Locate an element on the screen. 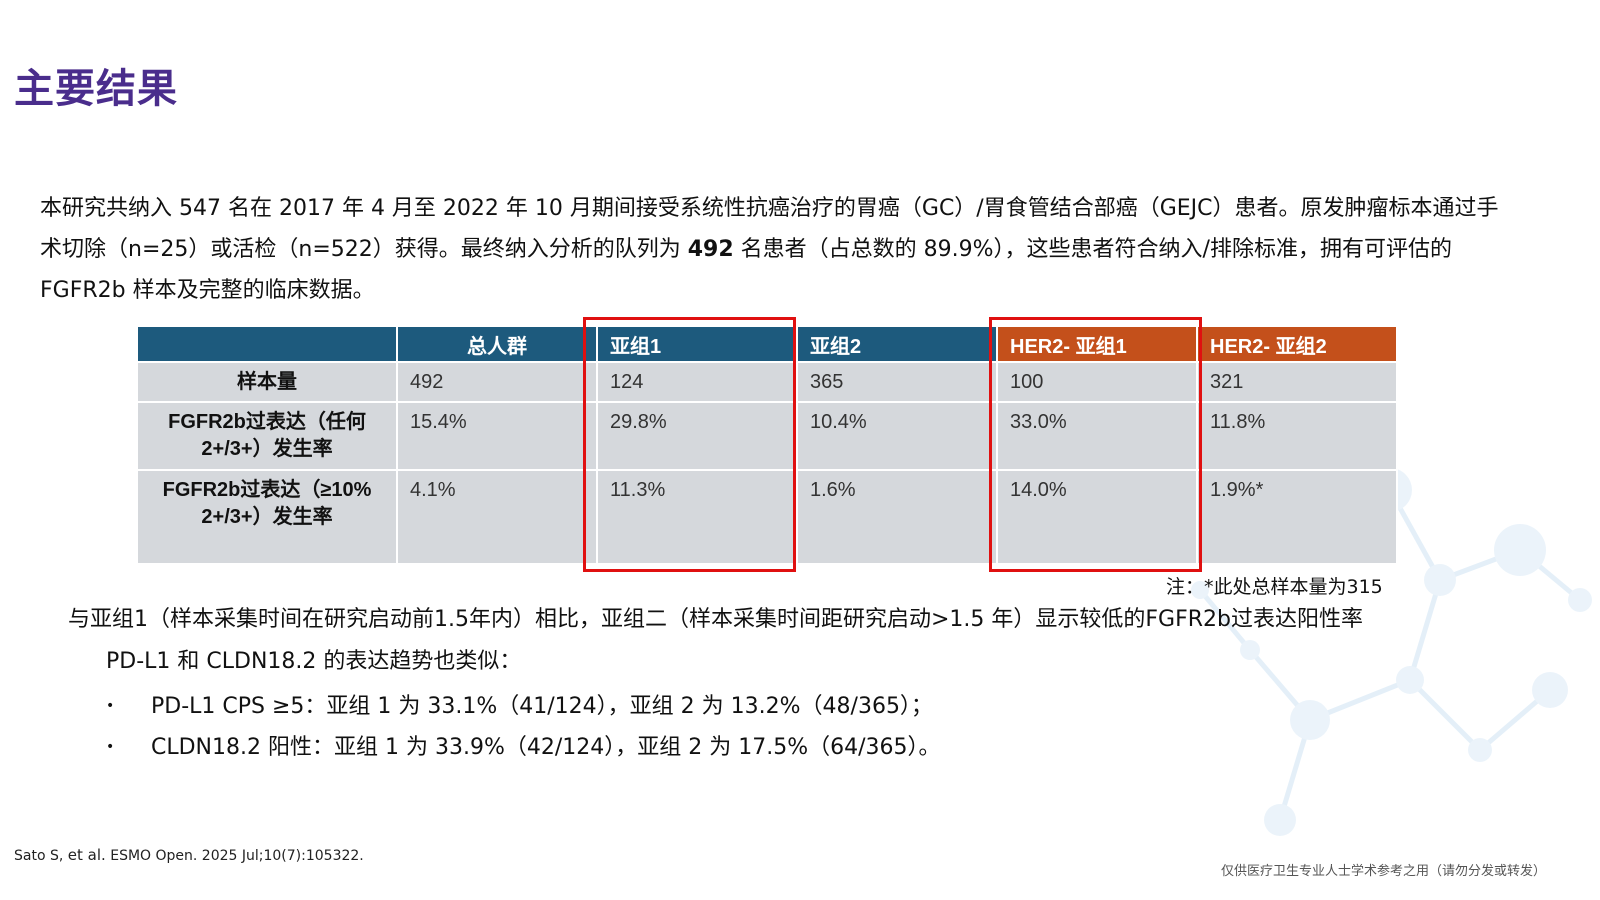  header-total: 总人群 is located at coordinates (497, 344).